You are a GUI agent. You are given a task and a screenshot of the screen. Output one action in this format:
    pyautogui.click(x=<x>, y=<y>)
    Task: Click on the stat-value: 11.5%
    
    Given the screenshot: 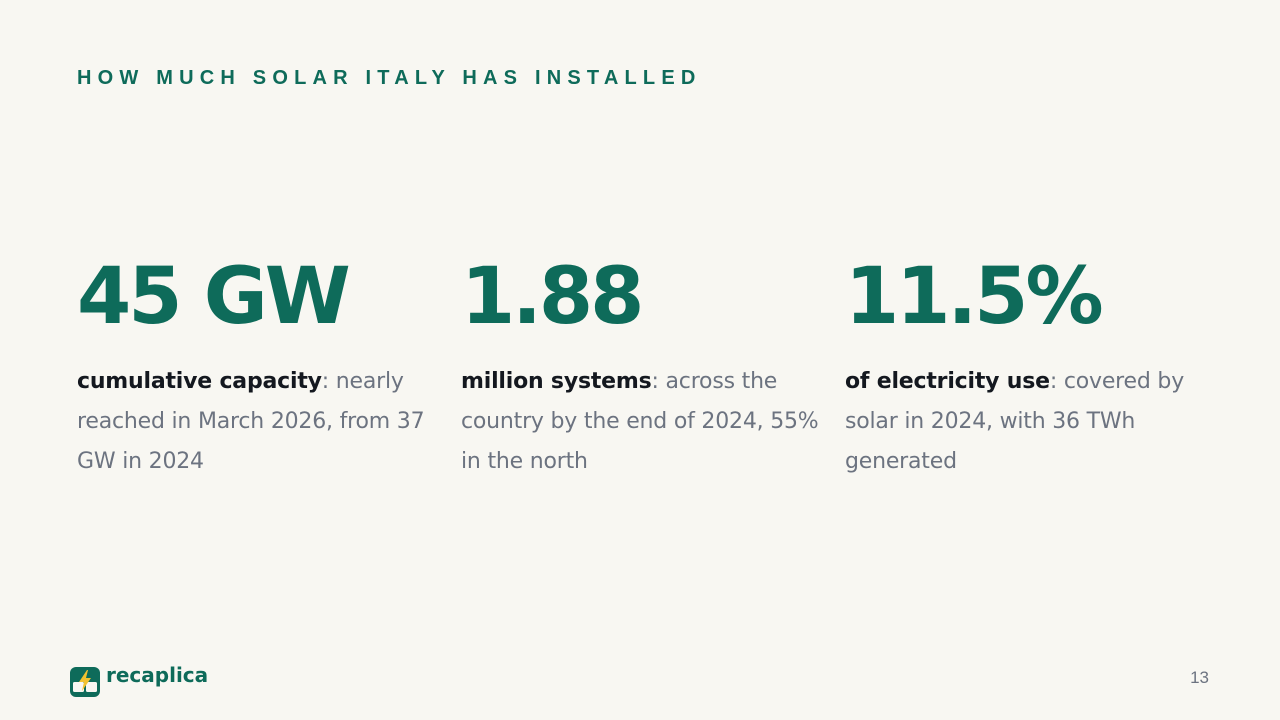 What is the action you would take?
    pyautogui.click(x=974, y=297)
    